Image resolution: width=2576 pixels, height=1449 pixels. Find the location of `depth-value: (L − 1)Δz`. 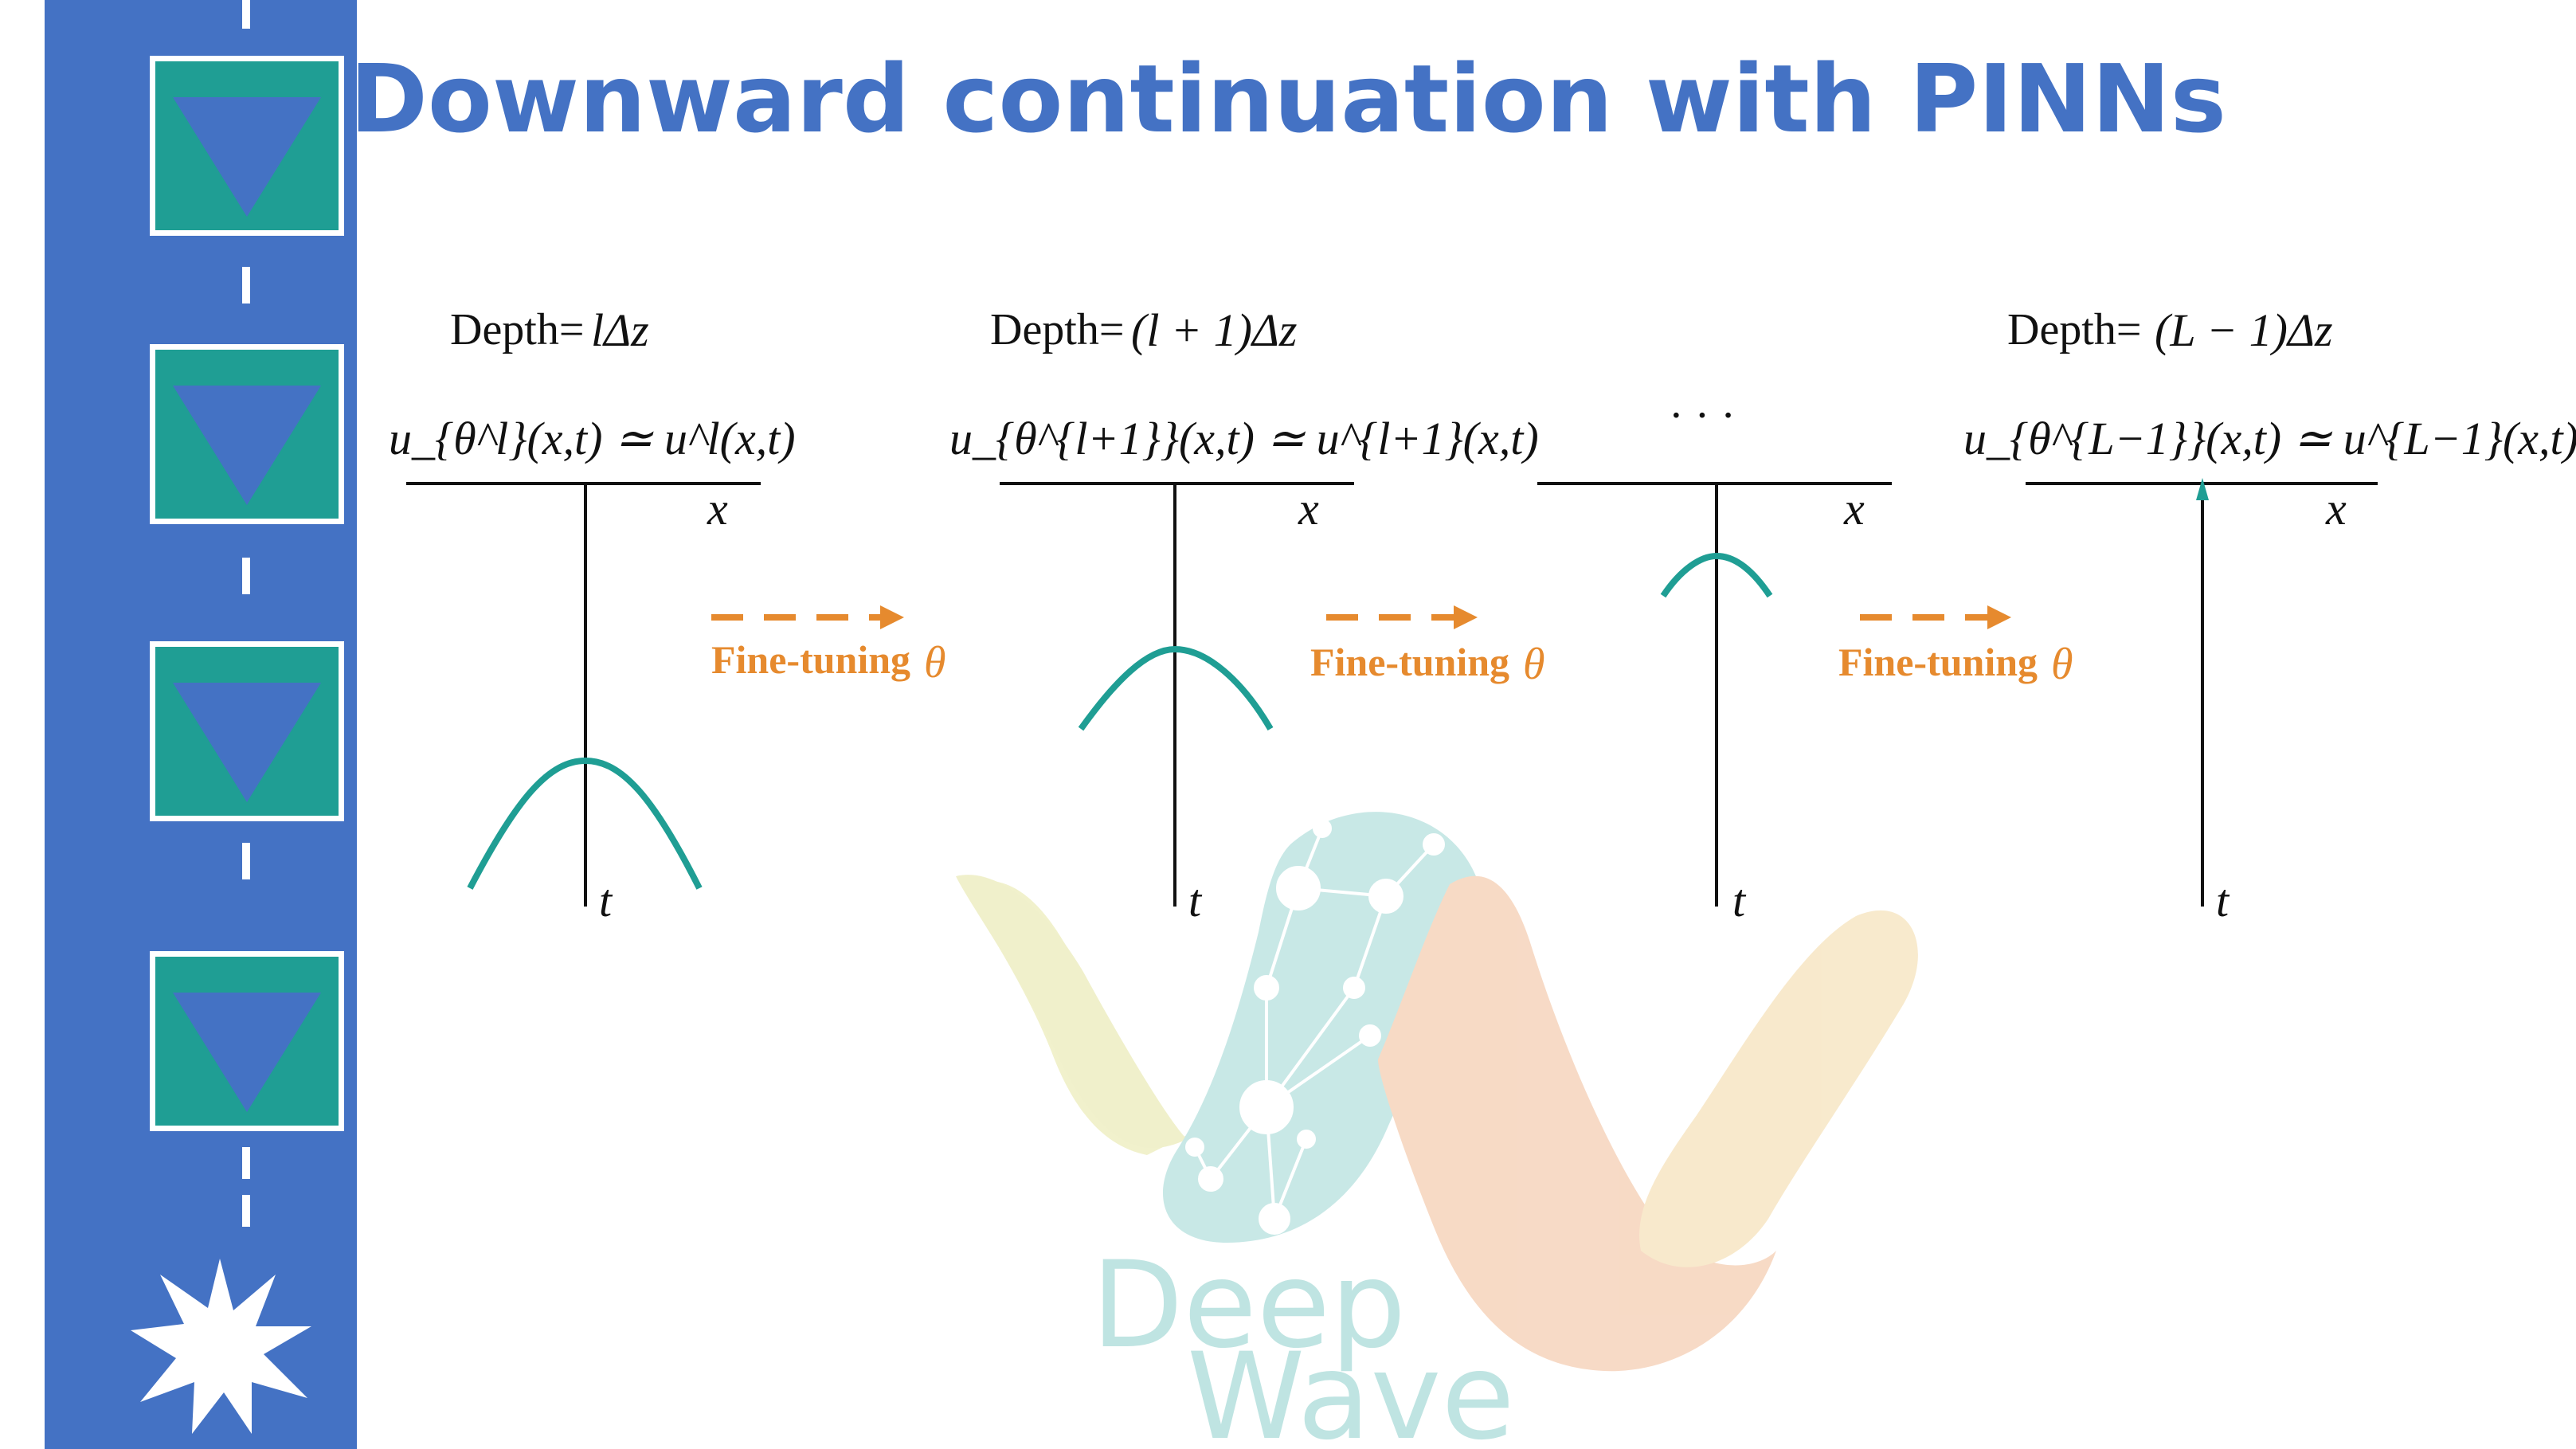

depth-value: (L − 1)Δz is located at coordinates (2244, 330).